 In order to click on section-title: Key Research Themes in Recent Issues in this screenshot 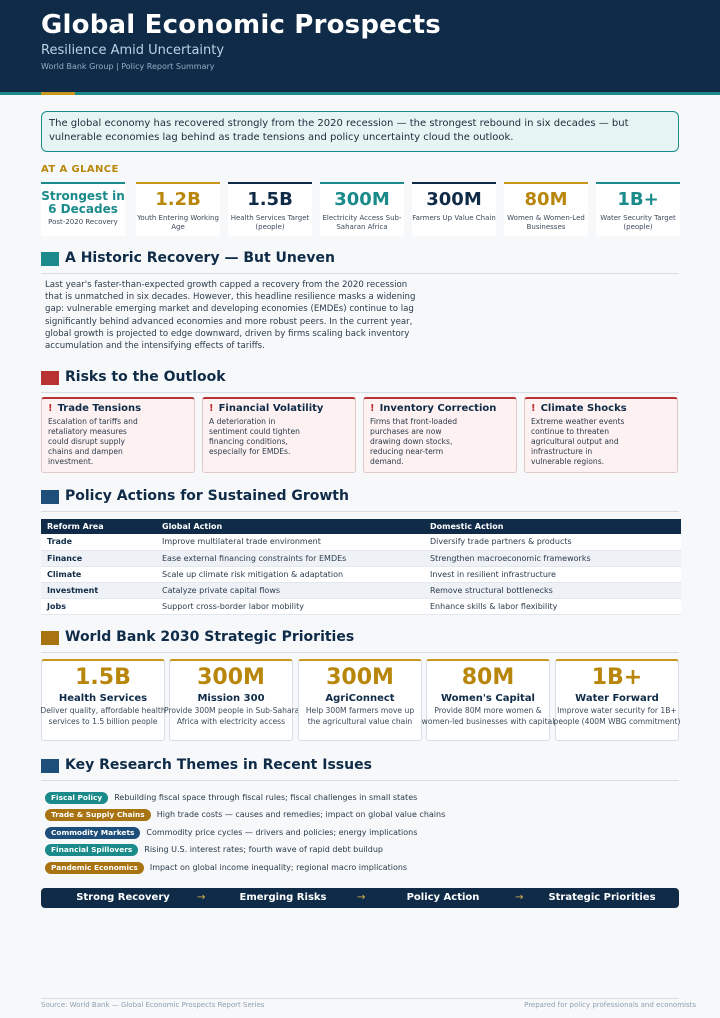, I will do `click(218, 765)`.